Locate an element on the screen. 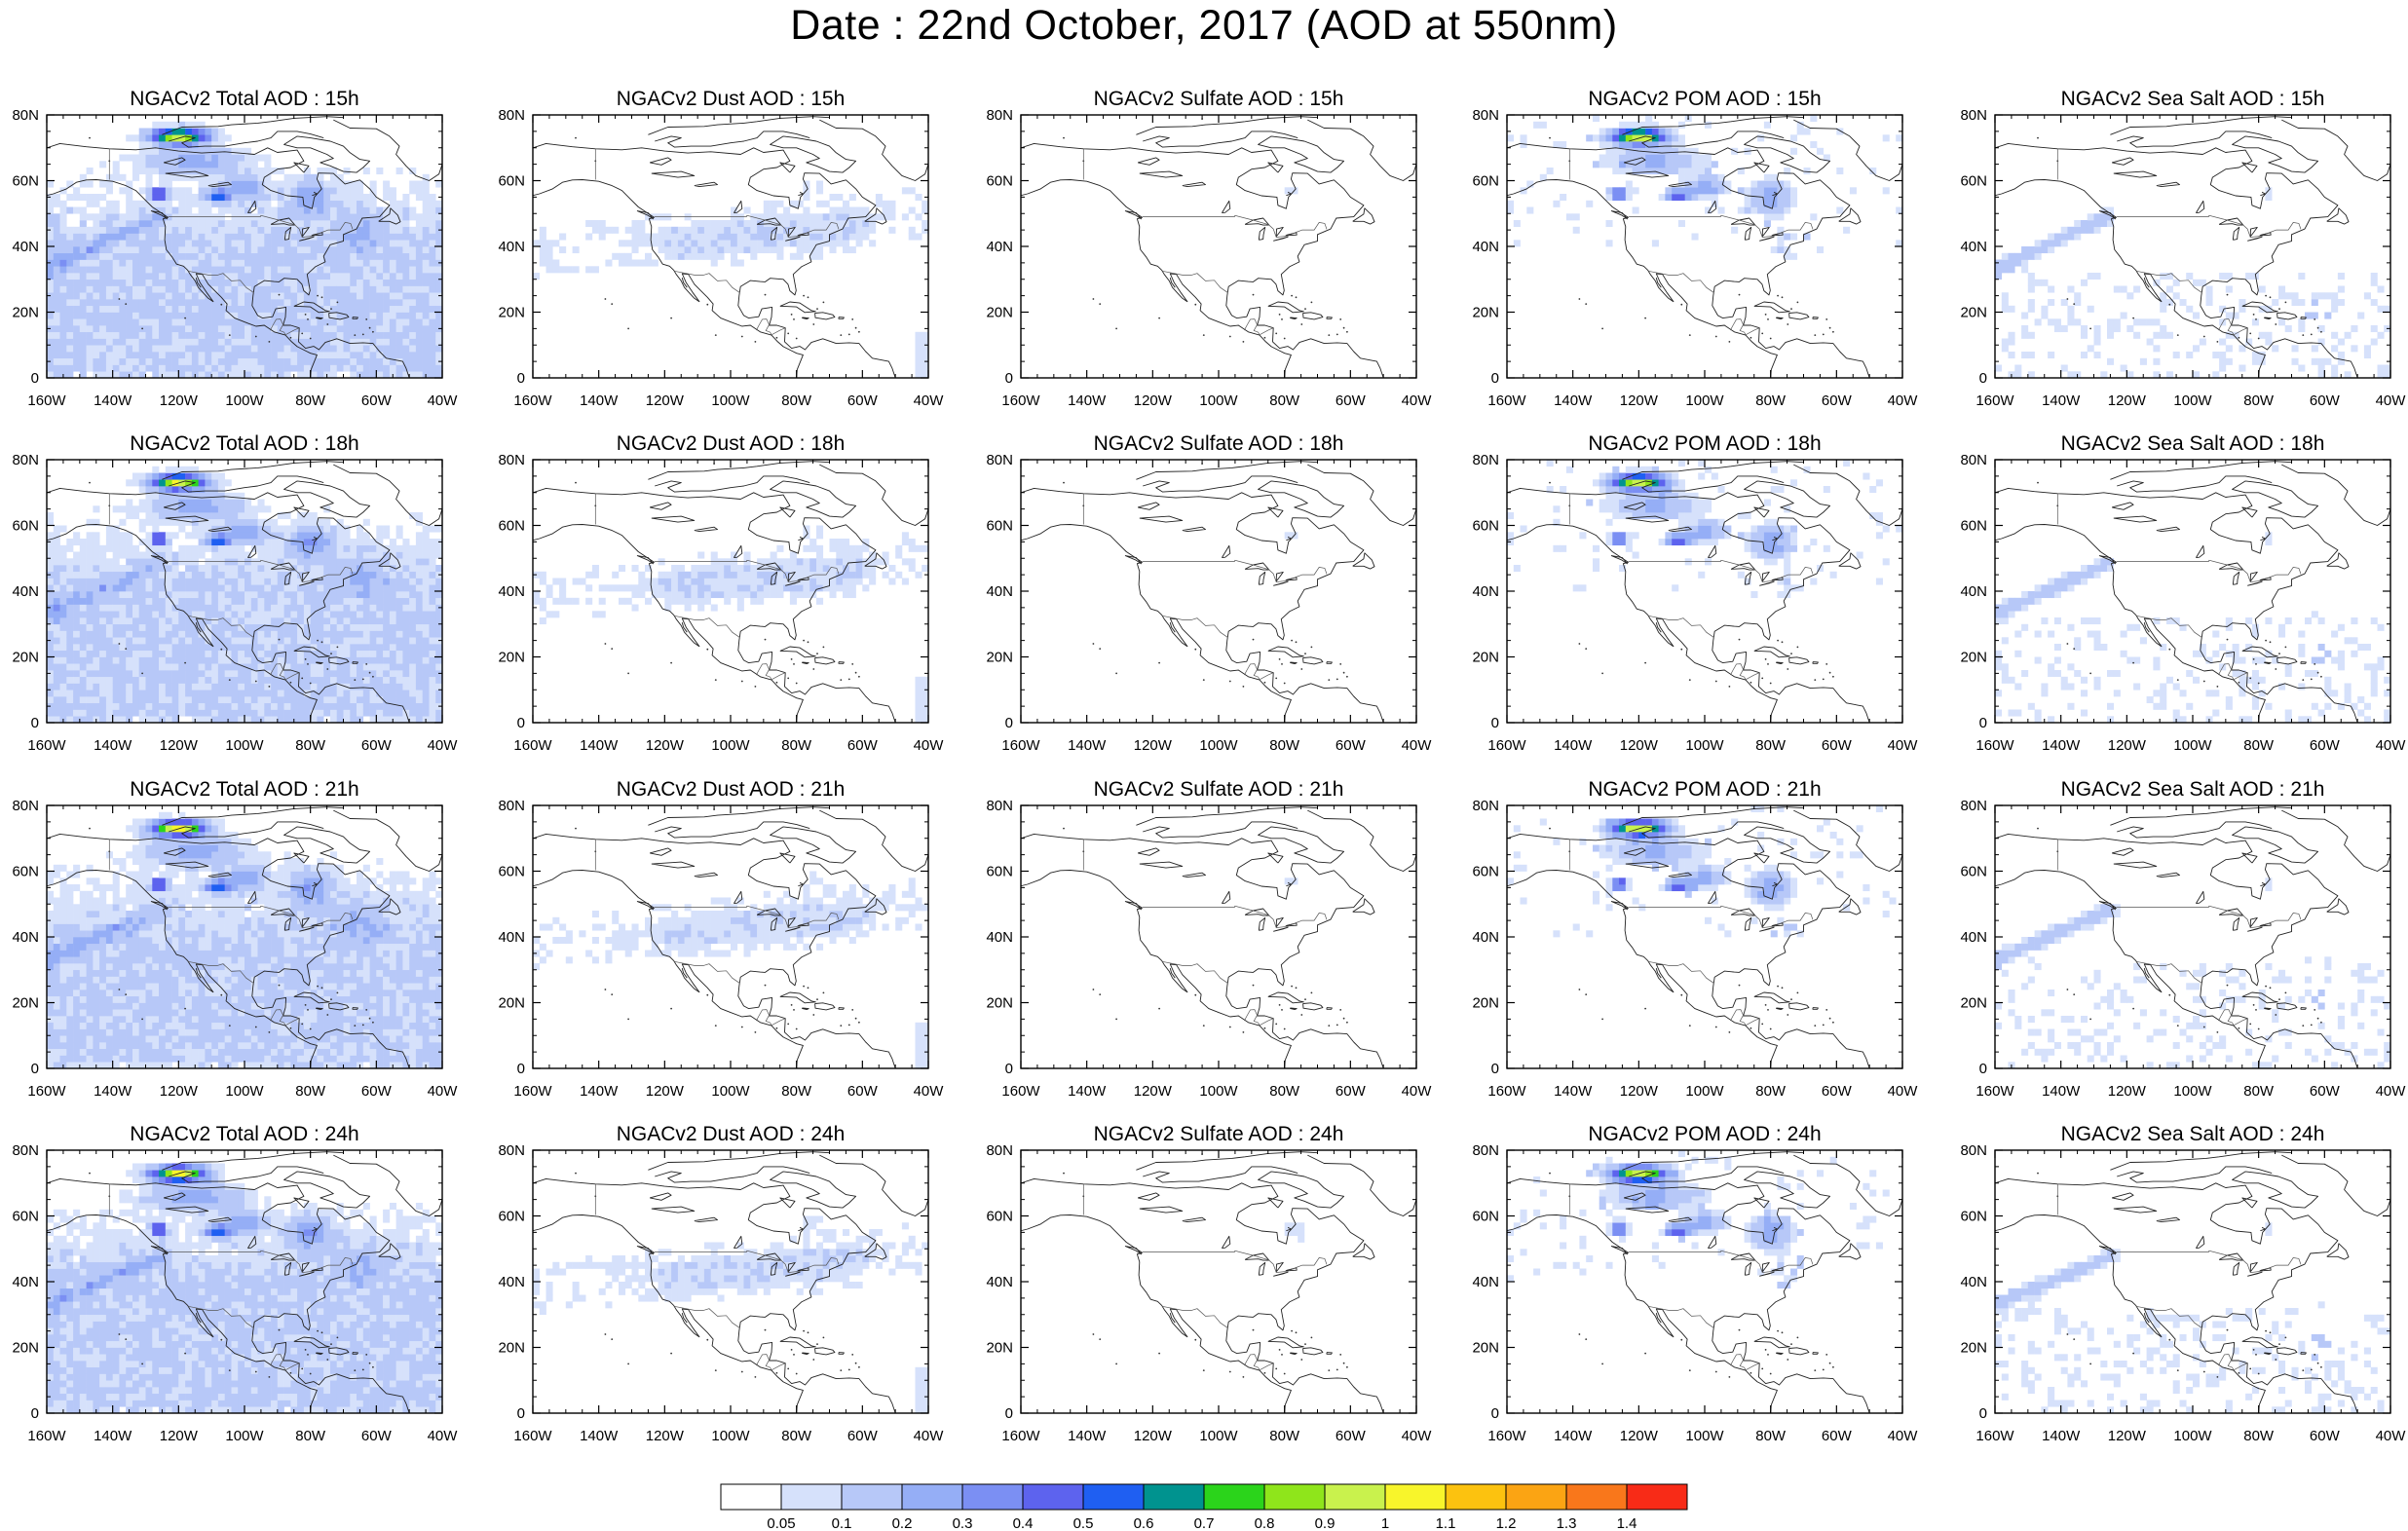 This screenshot has height=1531, width=2408. plot-frame is located at coordinates (1218, 1281).